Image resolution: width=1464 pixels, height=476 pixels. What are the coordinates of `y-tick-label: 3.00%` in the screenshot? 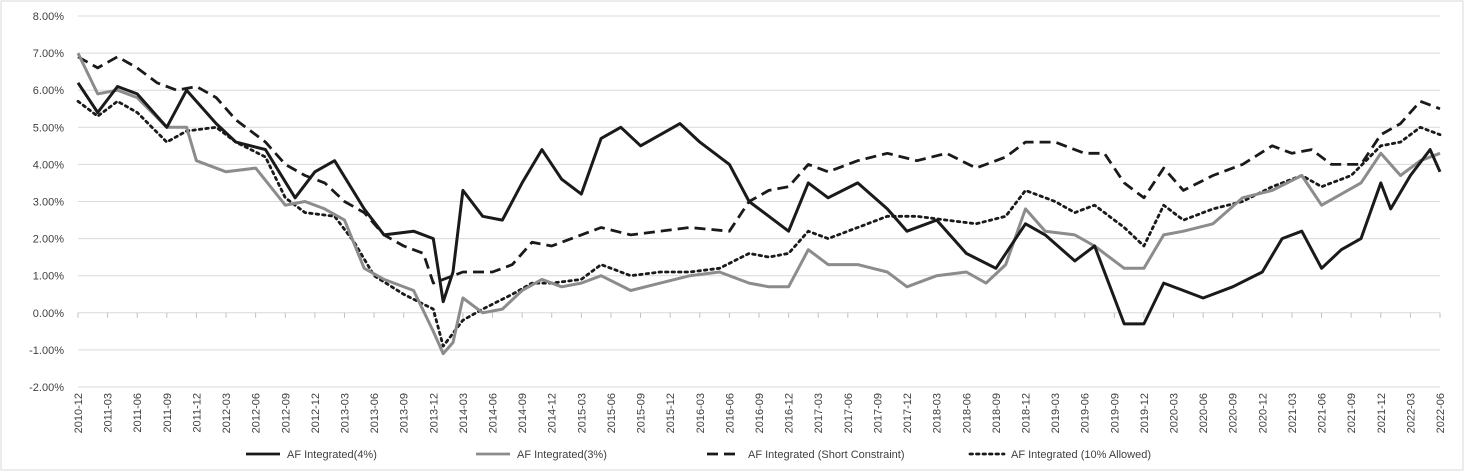 It's located at (48, 203).